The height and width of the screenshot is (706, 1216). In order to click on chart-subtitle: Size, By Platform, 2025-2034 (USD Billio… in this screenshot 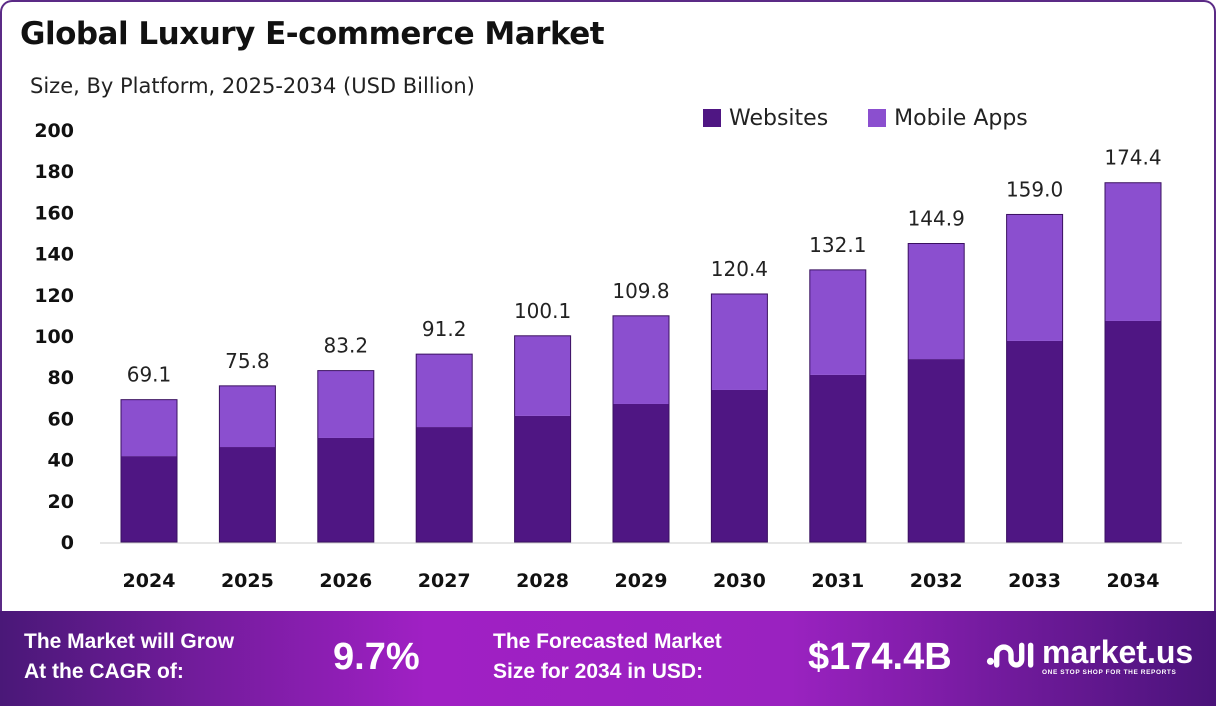, I will do `click(252, 86)`.